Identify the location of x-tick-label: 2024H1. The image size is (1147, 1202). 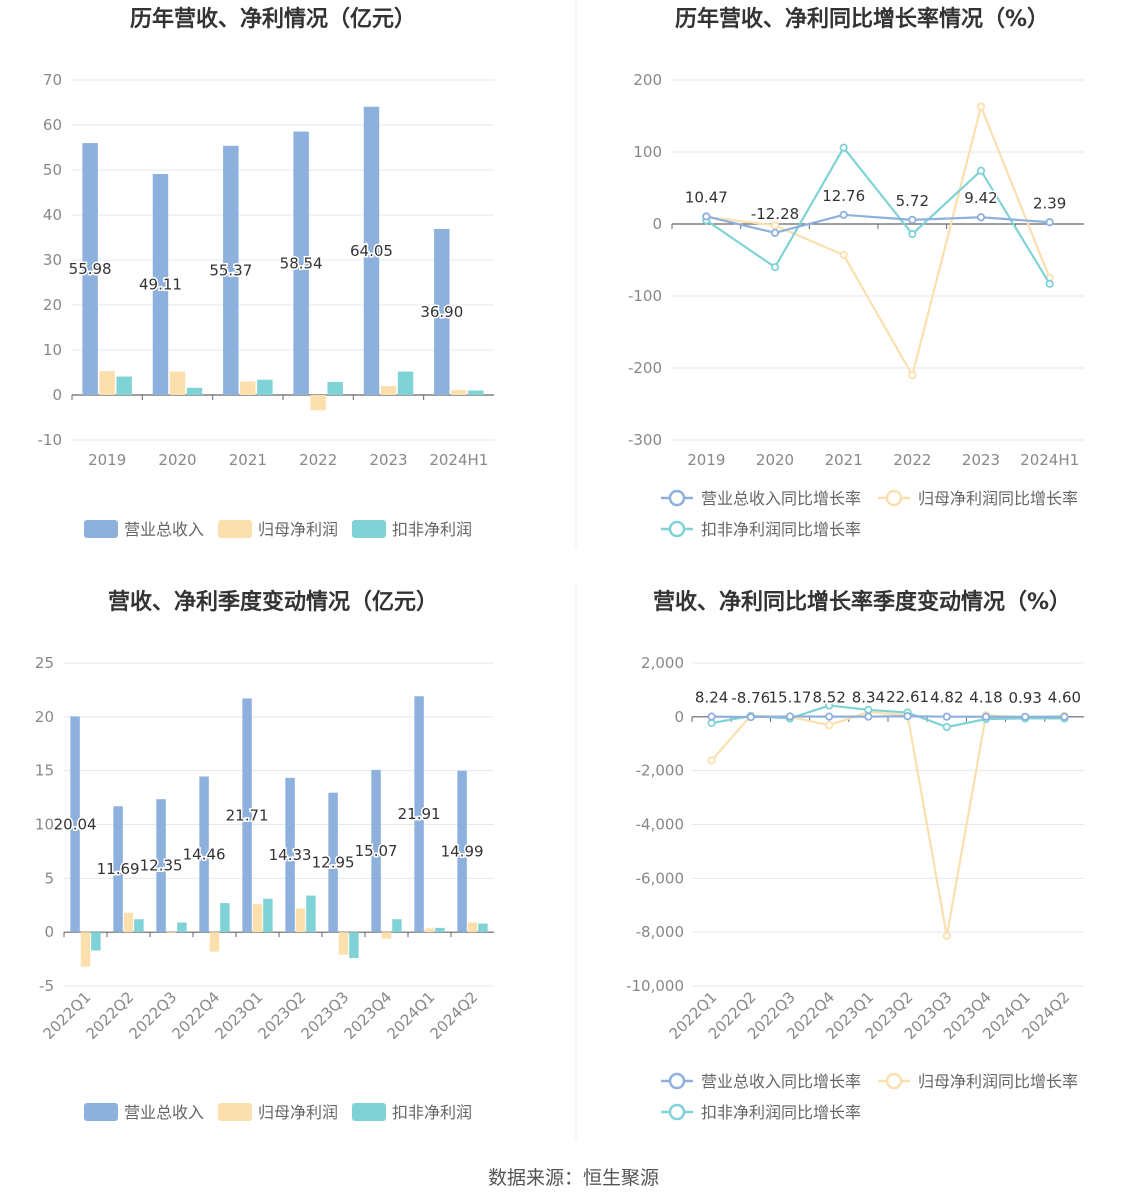
(1049, 460).